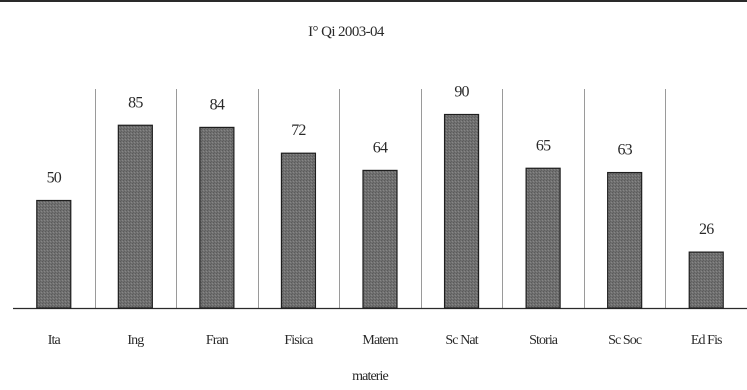 Image resolution: width=747 pixels, height=390 pixels. Describe the element at coordinates (346, 32) in the screenshot. I see `chart-title: I° Qi 2003-04` at that location.